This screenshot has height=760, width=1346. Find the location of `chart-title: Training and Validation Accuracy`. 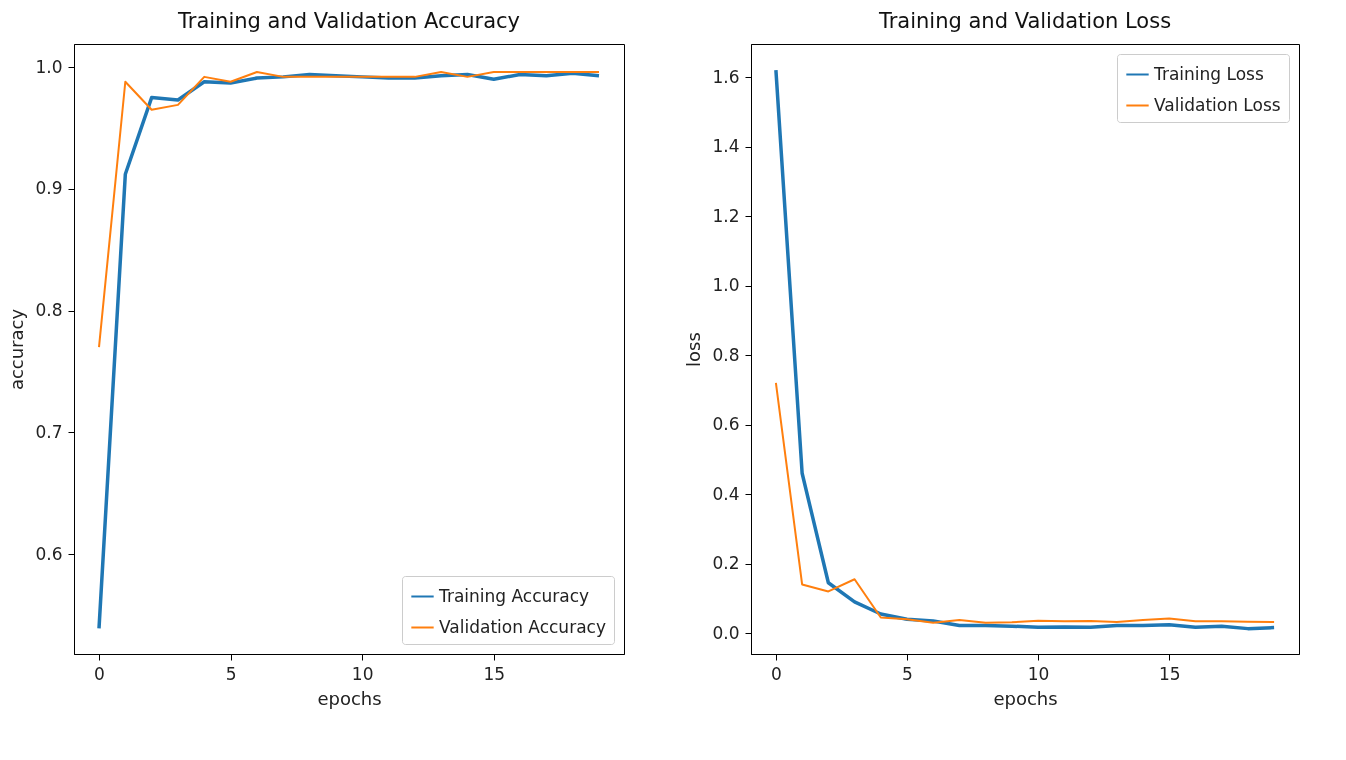

chart-title: Training and Validation Accuracy is located at coordinates (348, 21).